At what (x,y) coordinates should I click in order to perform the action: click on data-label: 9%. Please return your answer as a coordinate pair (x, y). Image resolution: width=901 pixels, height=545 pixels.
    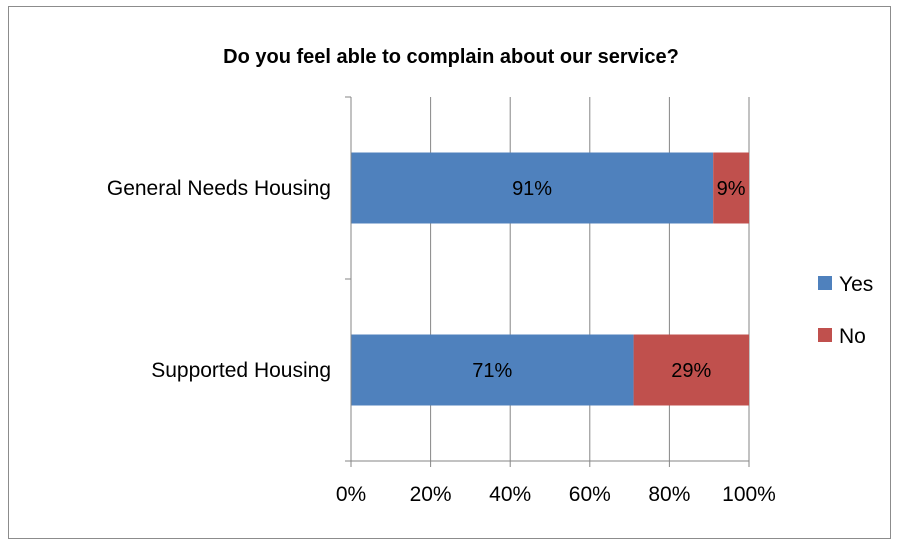
    Looking at the image, I should click on (731, 189).